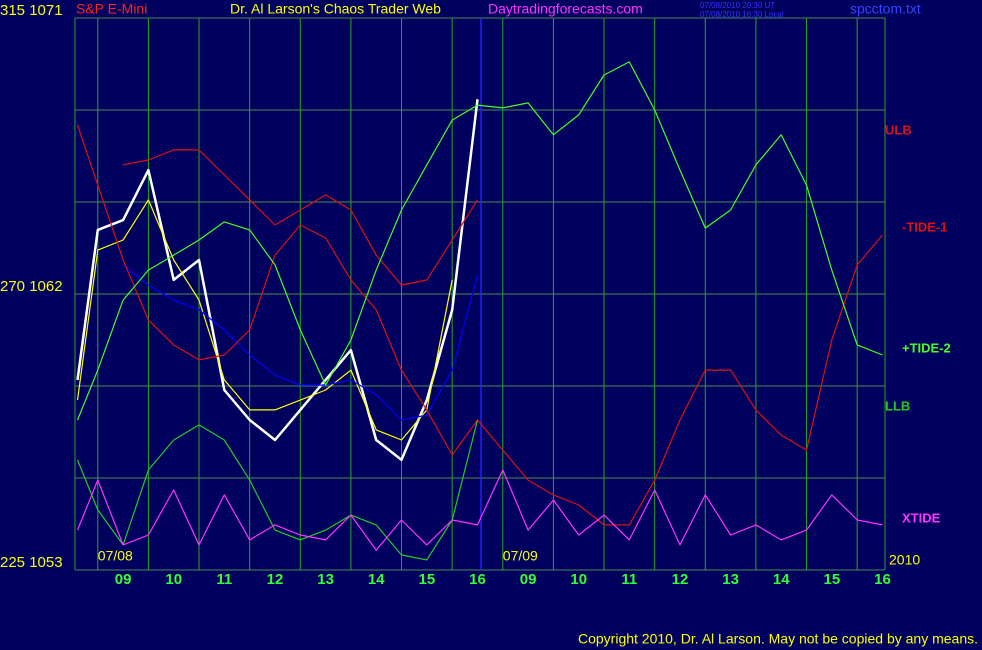  I want to click on file-name: spcctom.txt, so click(885, 9).